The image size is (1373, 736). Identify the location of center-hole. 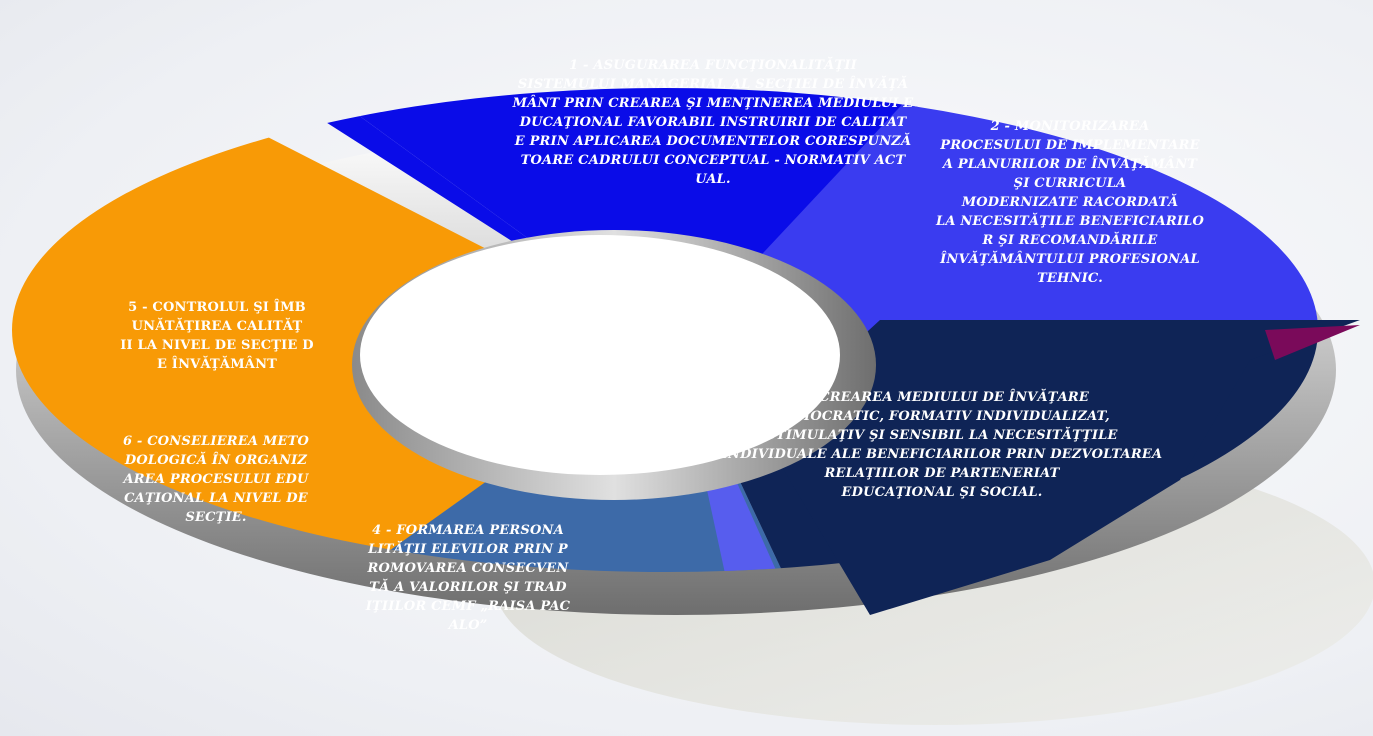
(600, 355).